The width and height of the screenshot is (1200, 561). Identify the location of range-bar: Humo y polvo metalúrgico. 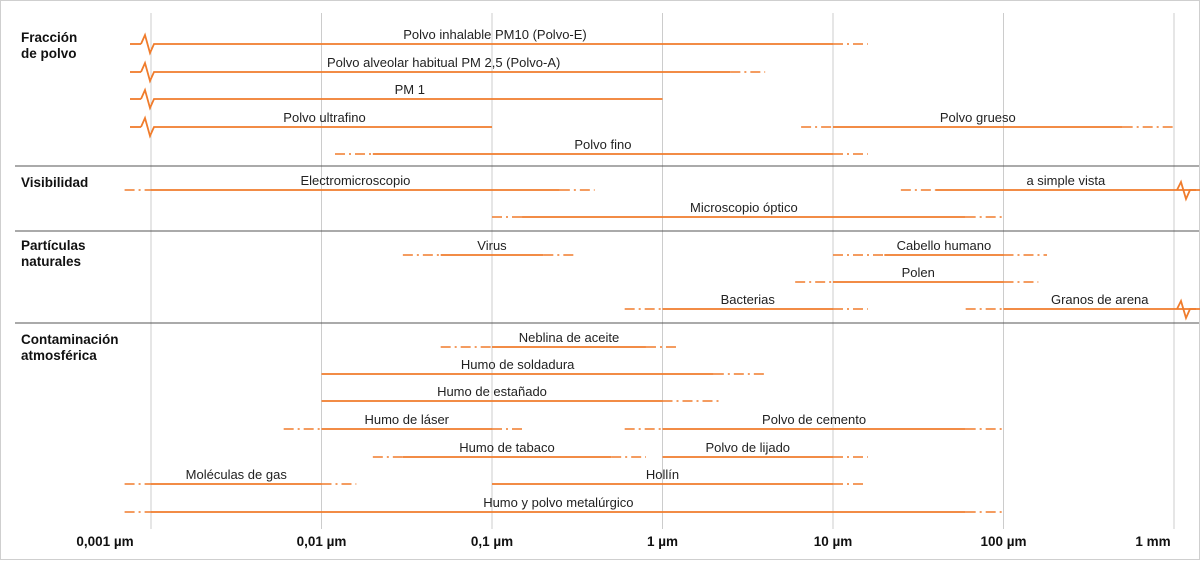
(564, 504).